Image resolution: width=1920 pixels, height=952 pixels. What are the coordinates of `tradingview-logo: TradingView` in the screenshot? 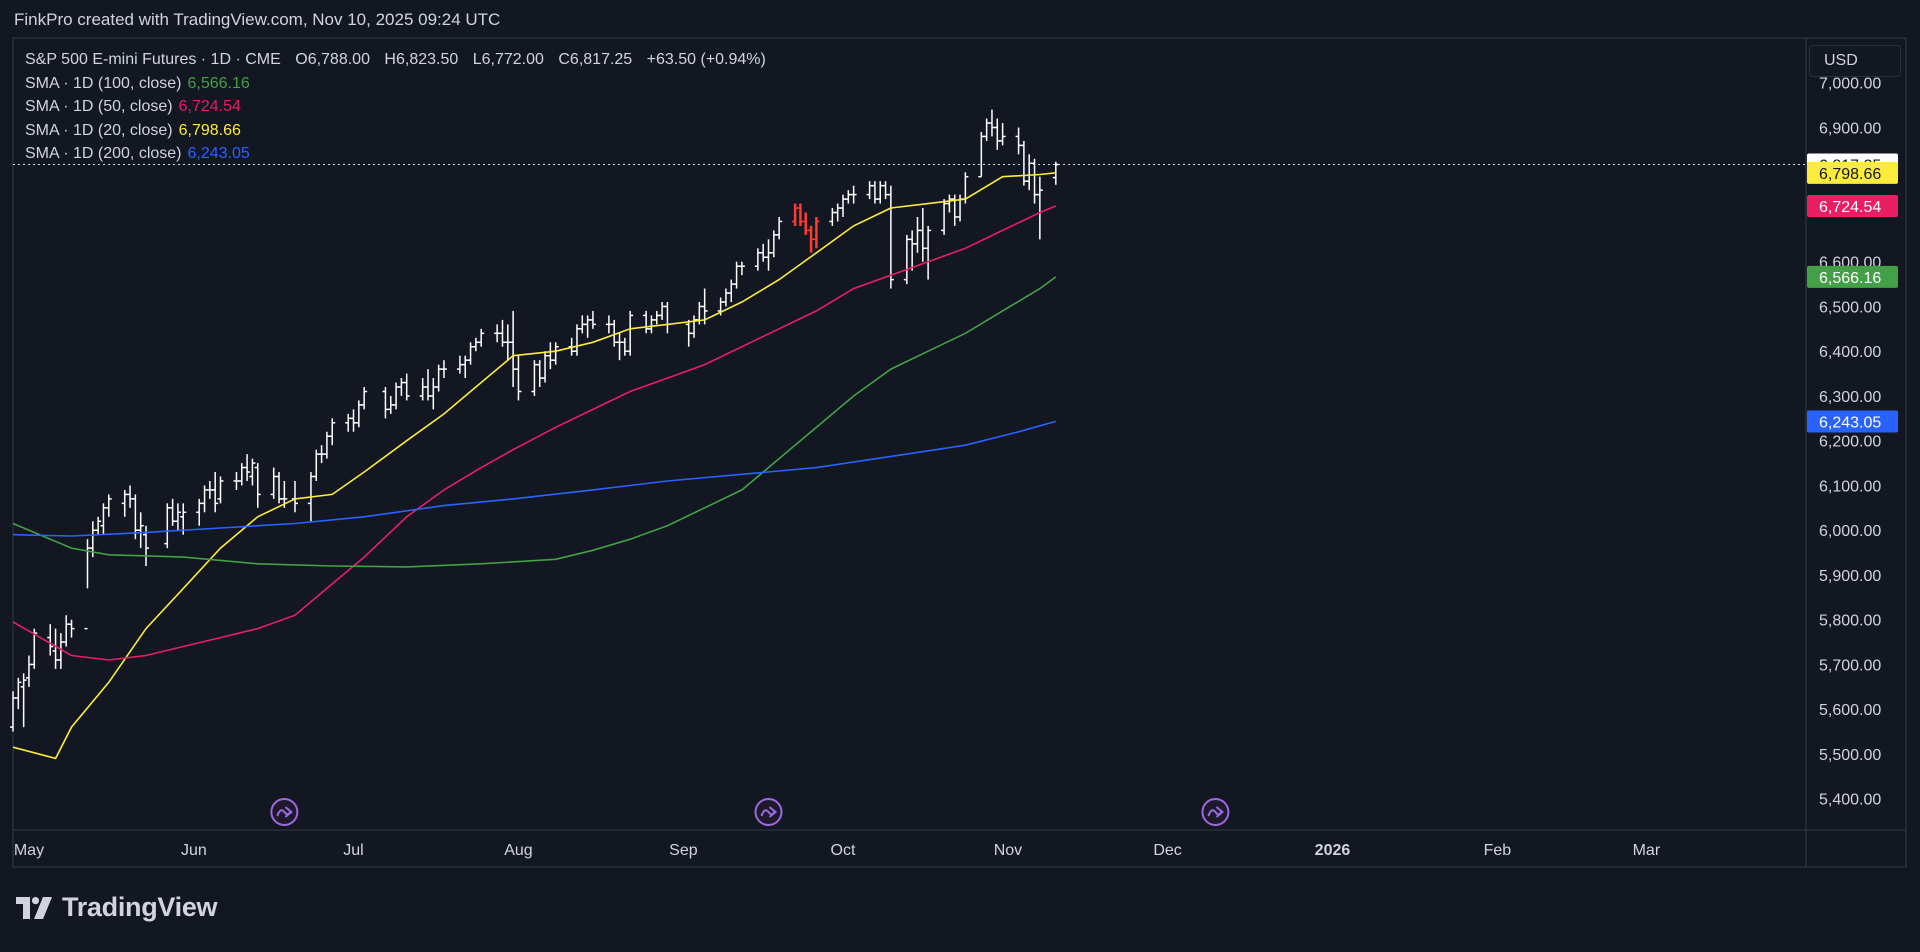 It's located at (117, 907).